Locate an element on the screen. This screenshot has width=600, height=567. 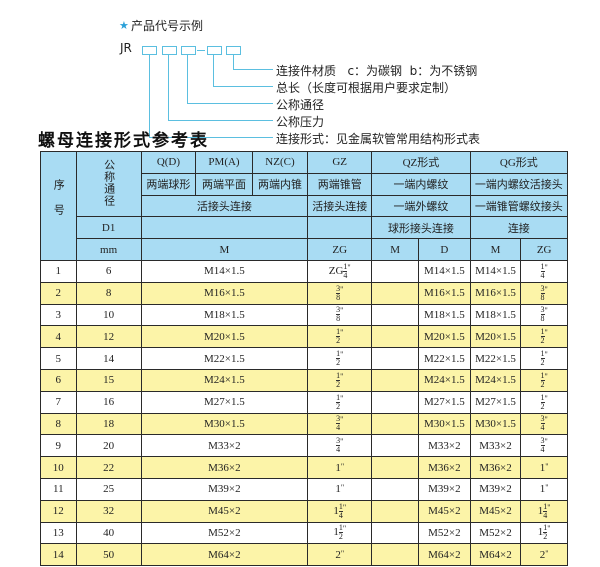
code-prefix: JR is located at coordinates (126, 48).